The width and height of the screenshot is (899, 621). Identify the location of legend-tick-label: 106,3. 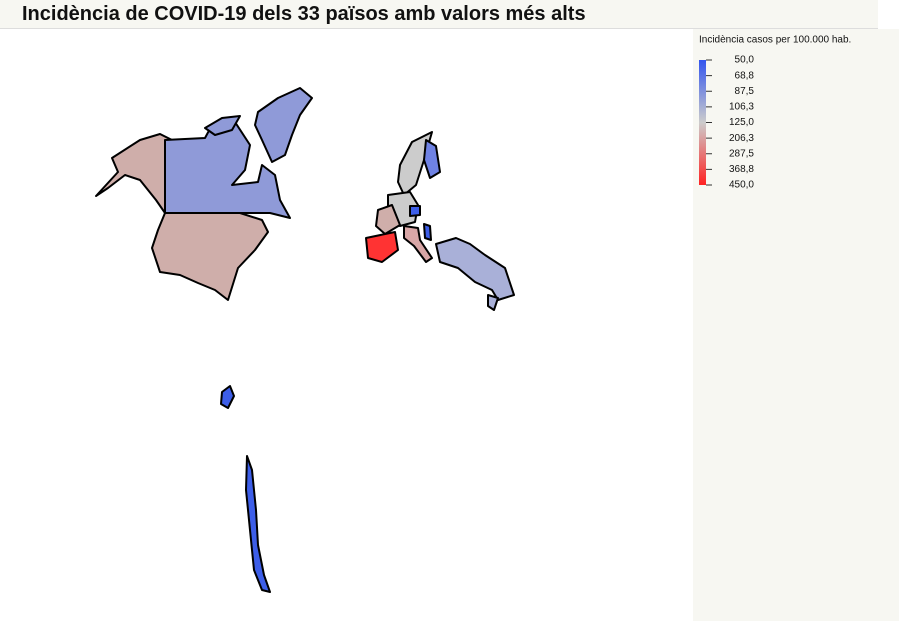
(741, 107).